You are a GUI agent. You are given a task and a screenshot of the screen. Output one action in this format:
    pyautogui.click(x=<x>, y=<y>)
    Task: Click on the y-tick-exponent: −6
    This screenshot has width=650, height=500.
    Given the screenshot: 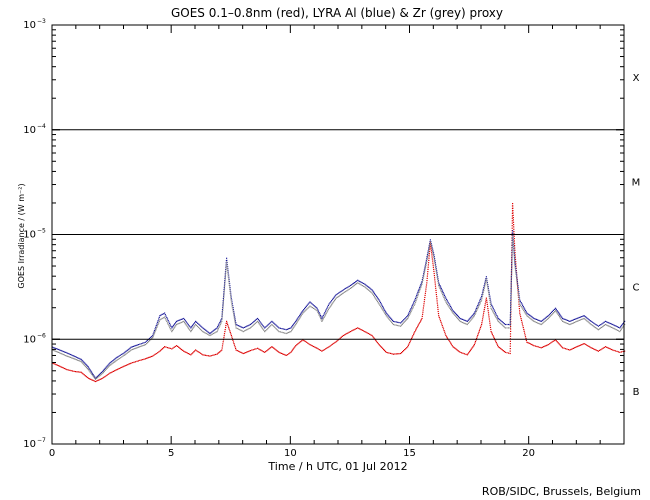 What is the action you would take?
    pyautogui.click(x=41, y=335)
    